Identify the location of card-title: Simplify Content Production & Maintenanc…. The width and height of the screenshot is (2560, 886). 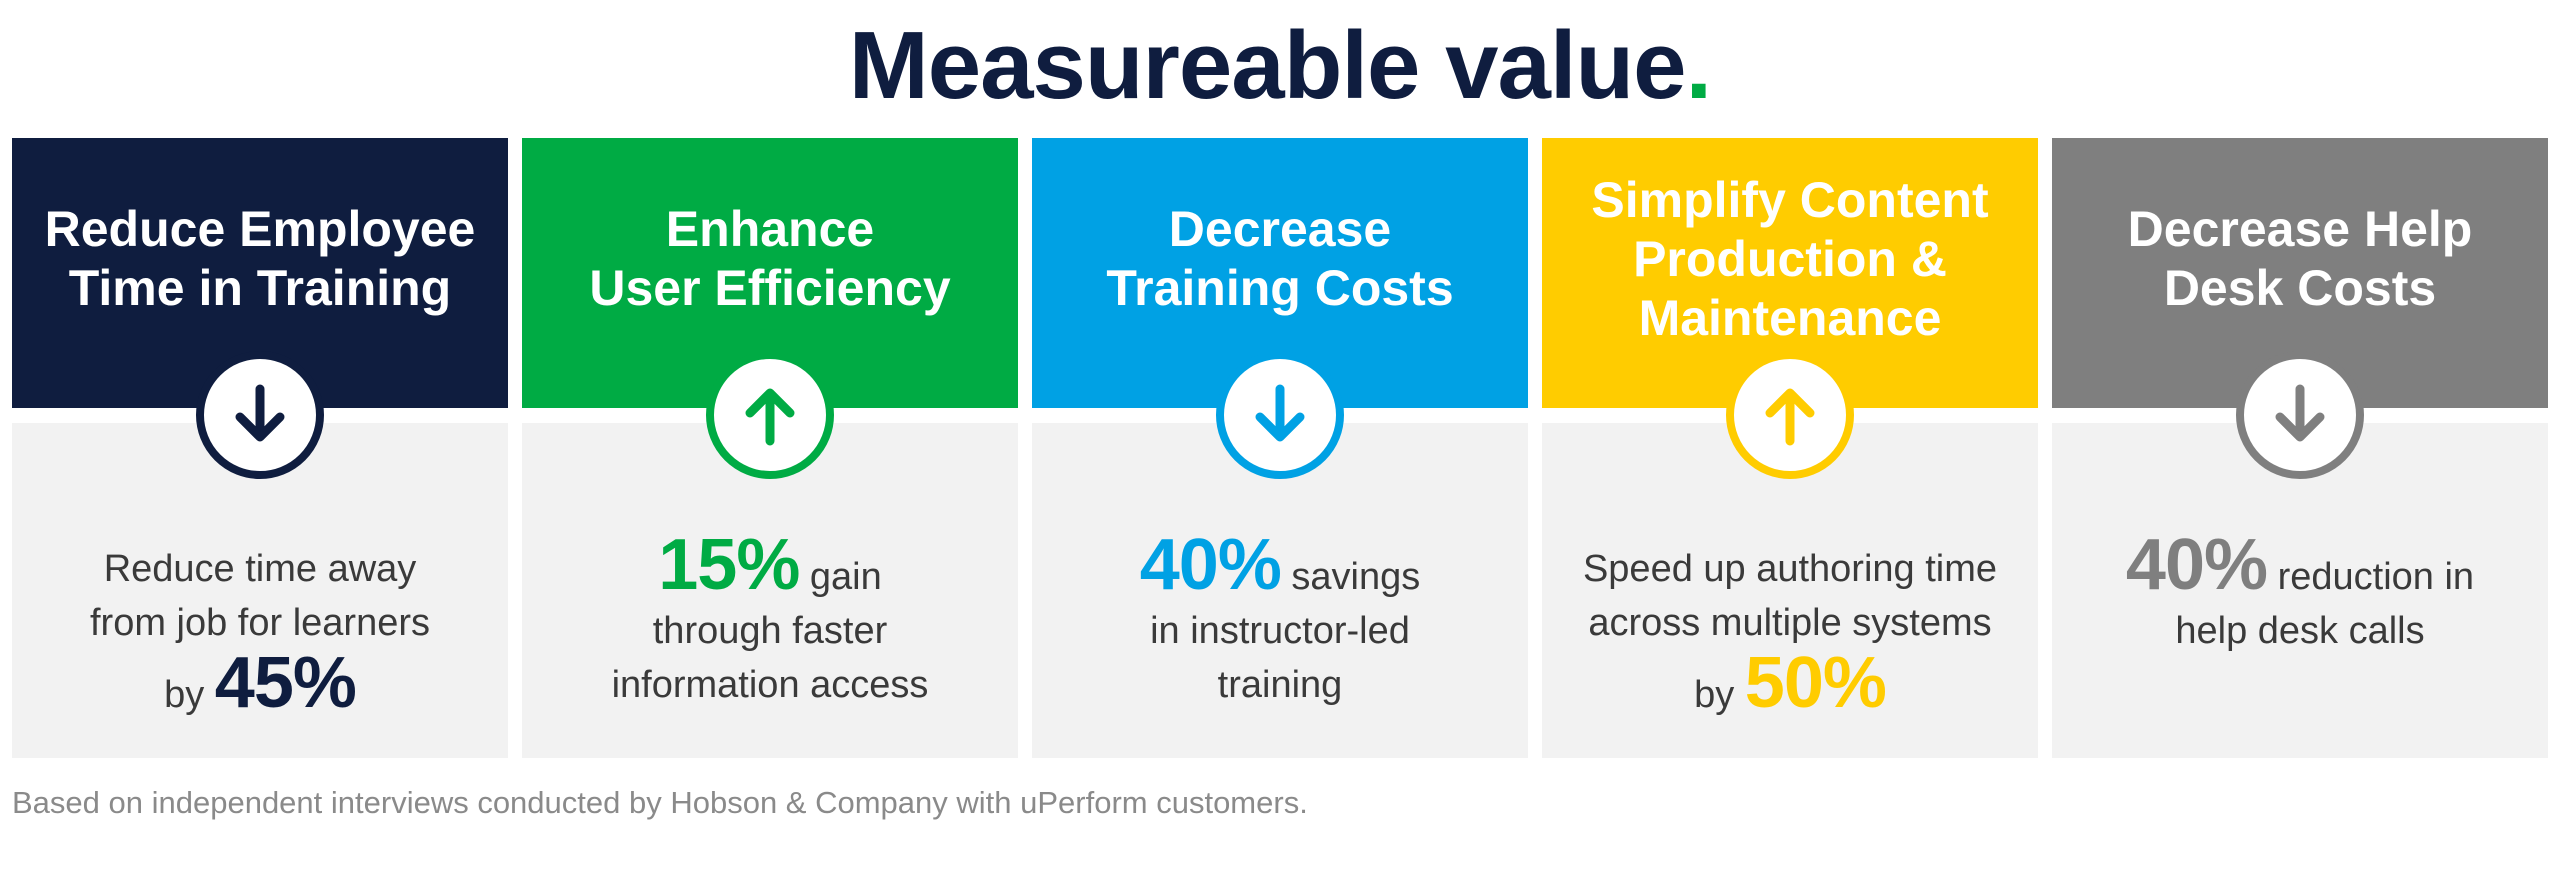
(1790, 258).